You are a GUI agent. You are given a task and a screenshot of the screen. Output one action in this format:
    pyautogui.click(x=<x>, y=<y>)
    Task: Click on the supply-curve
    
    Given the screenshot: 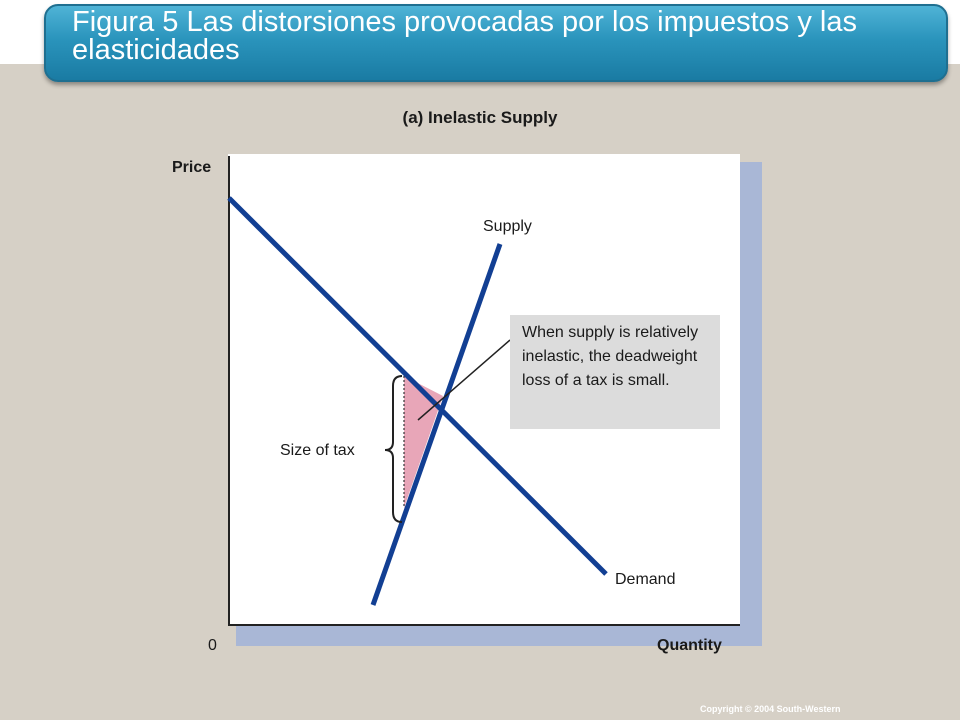 What is the action you would take?
    pyautogui.click(x=436, y=424)
    